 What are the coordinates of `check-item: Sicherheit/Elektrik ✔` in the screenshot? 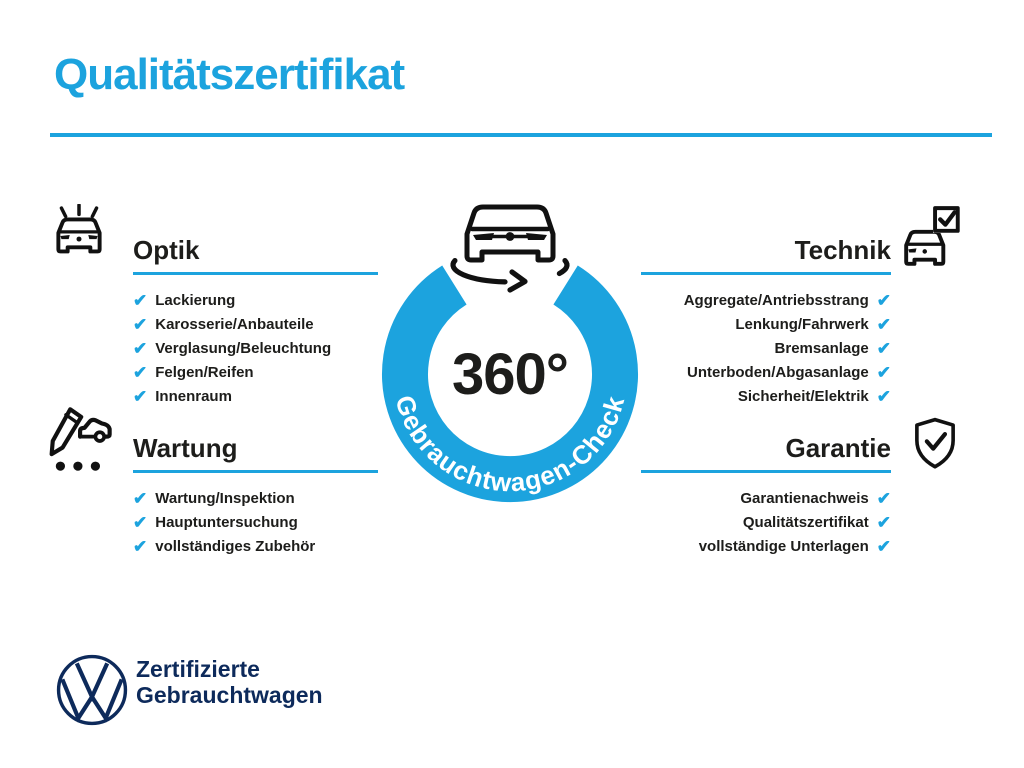 It's located at (762, 397).